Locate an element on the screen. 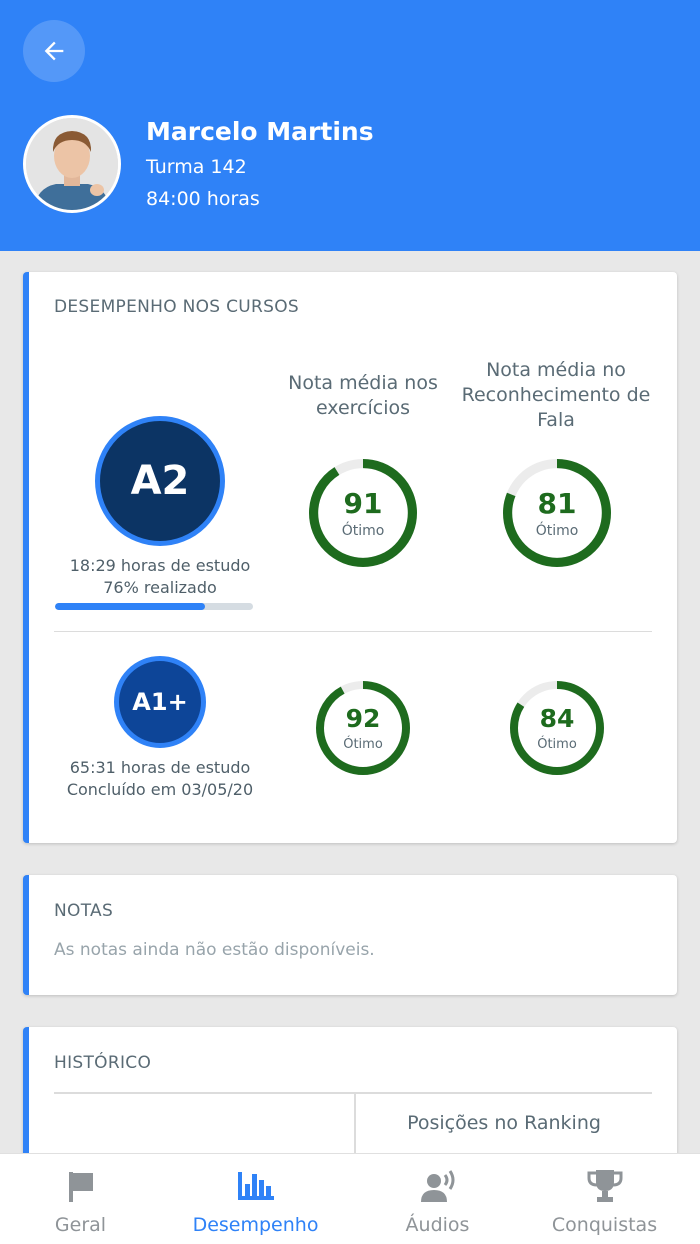 The height and width of the screenshot is (1244, 700). course-level-a2: A2 is located at coordinates (160, 481).